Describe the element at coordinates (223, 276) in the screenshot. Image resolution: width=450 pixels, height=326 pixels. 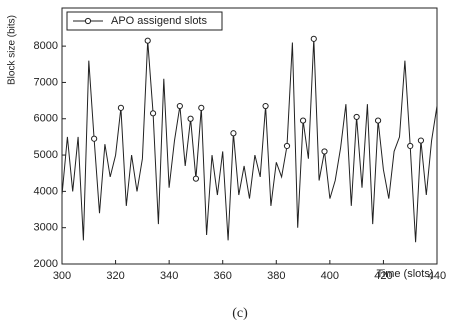
I see `x-tick-label: 360` at that location.